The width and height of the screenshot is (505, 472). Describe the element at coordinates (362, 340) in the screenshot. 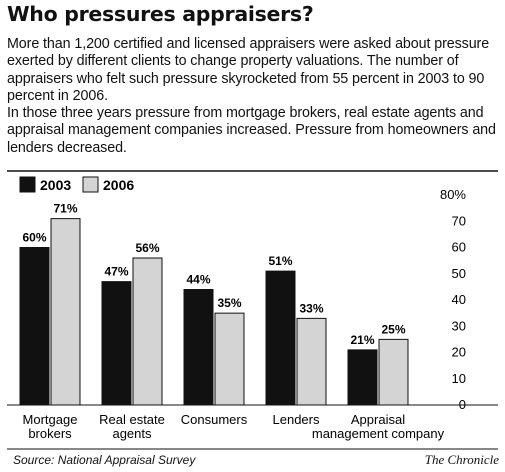

I see `data-label-2003: 21%` at that location.